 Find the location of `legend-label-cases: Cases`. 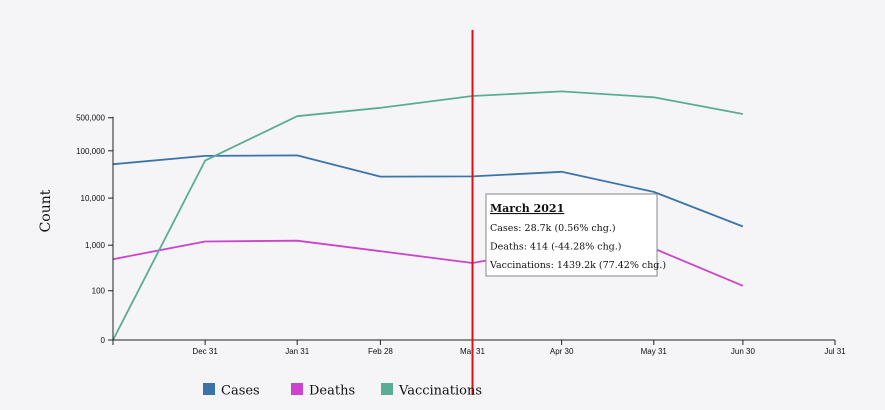

legend-label-cases: Cases is located at coordinates (240, 391).